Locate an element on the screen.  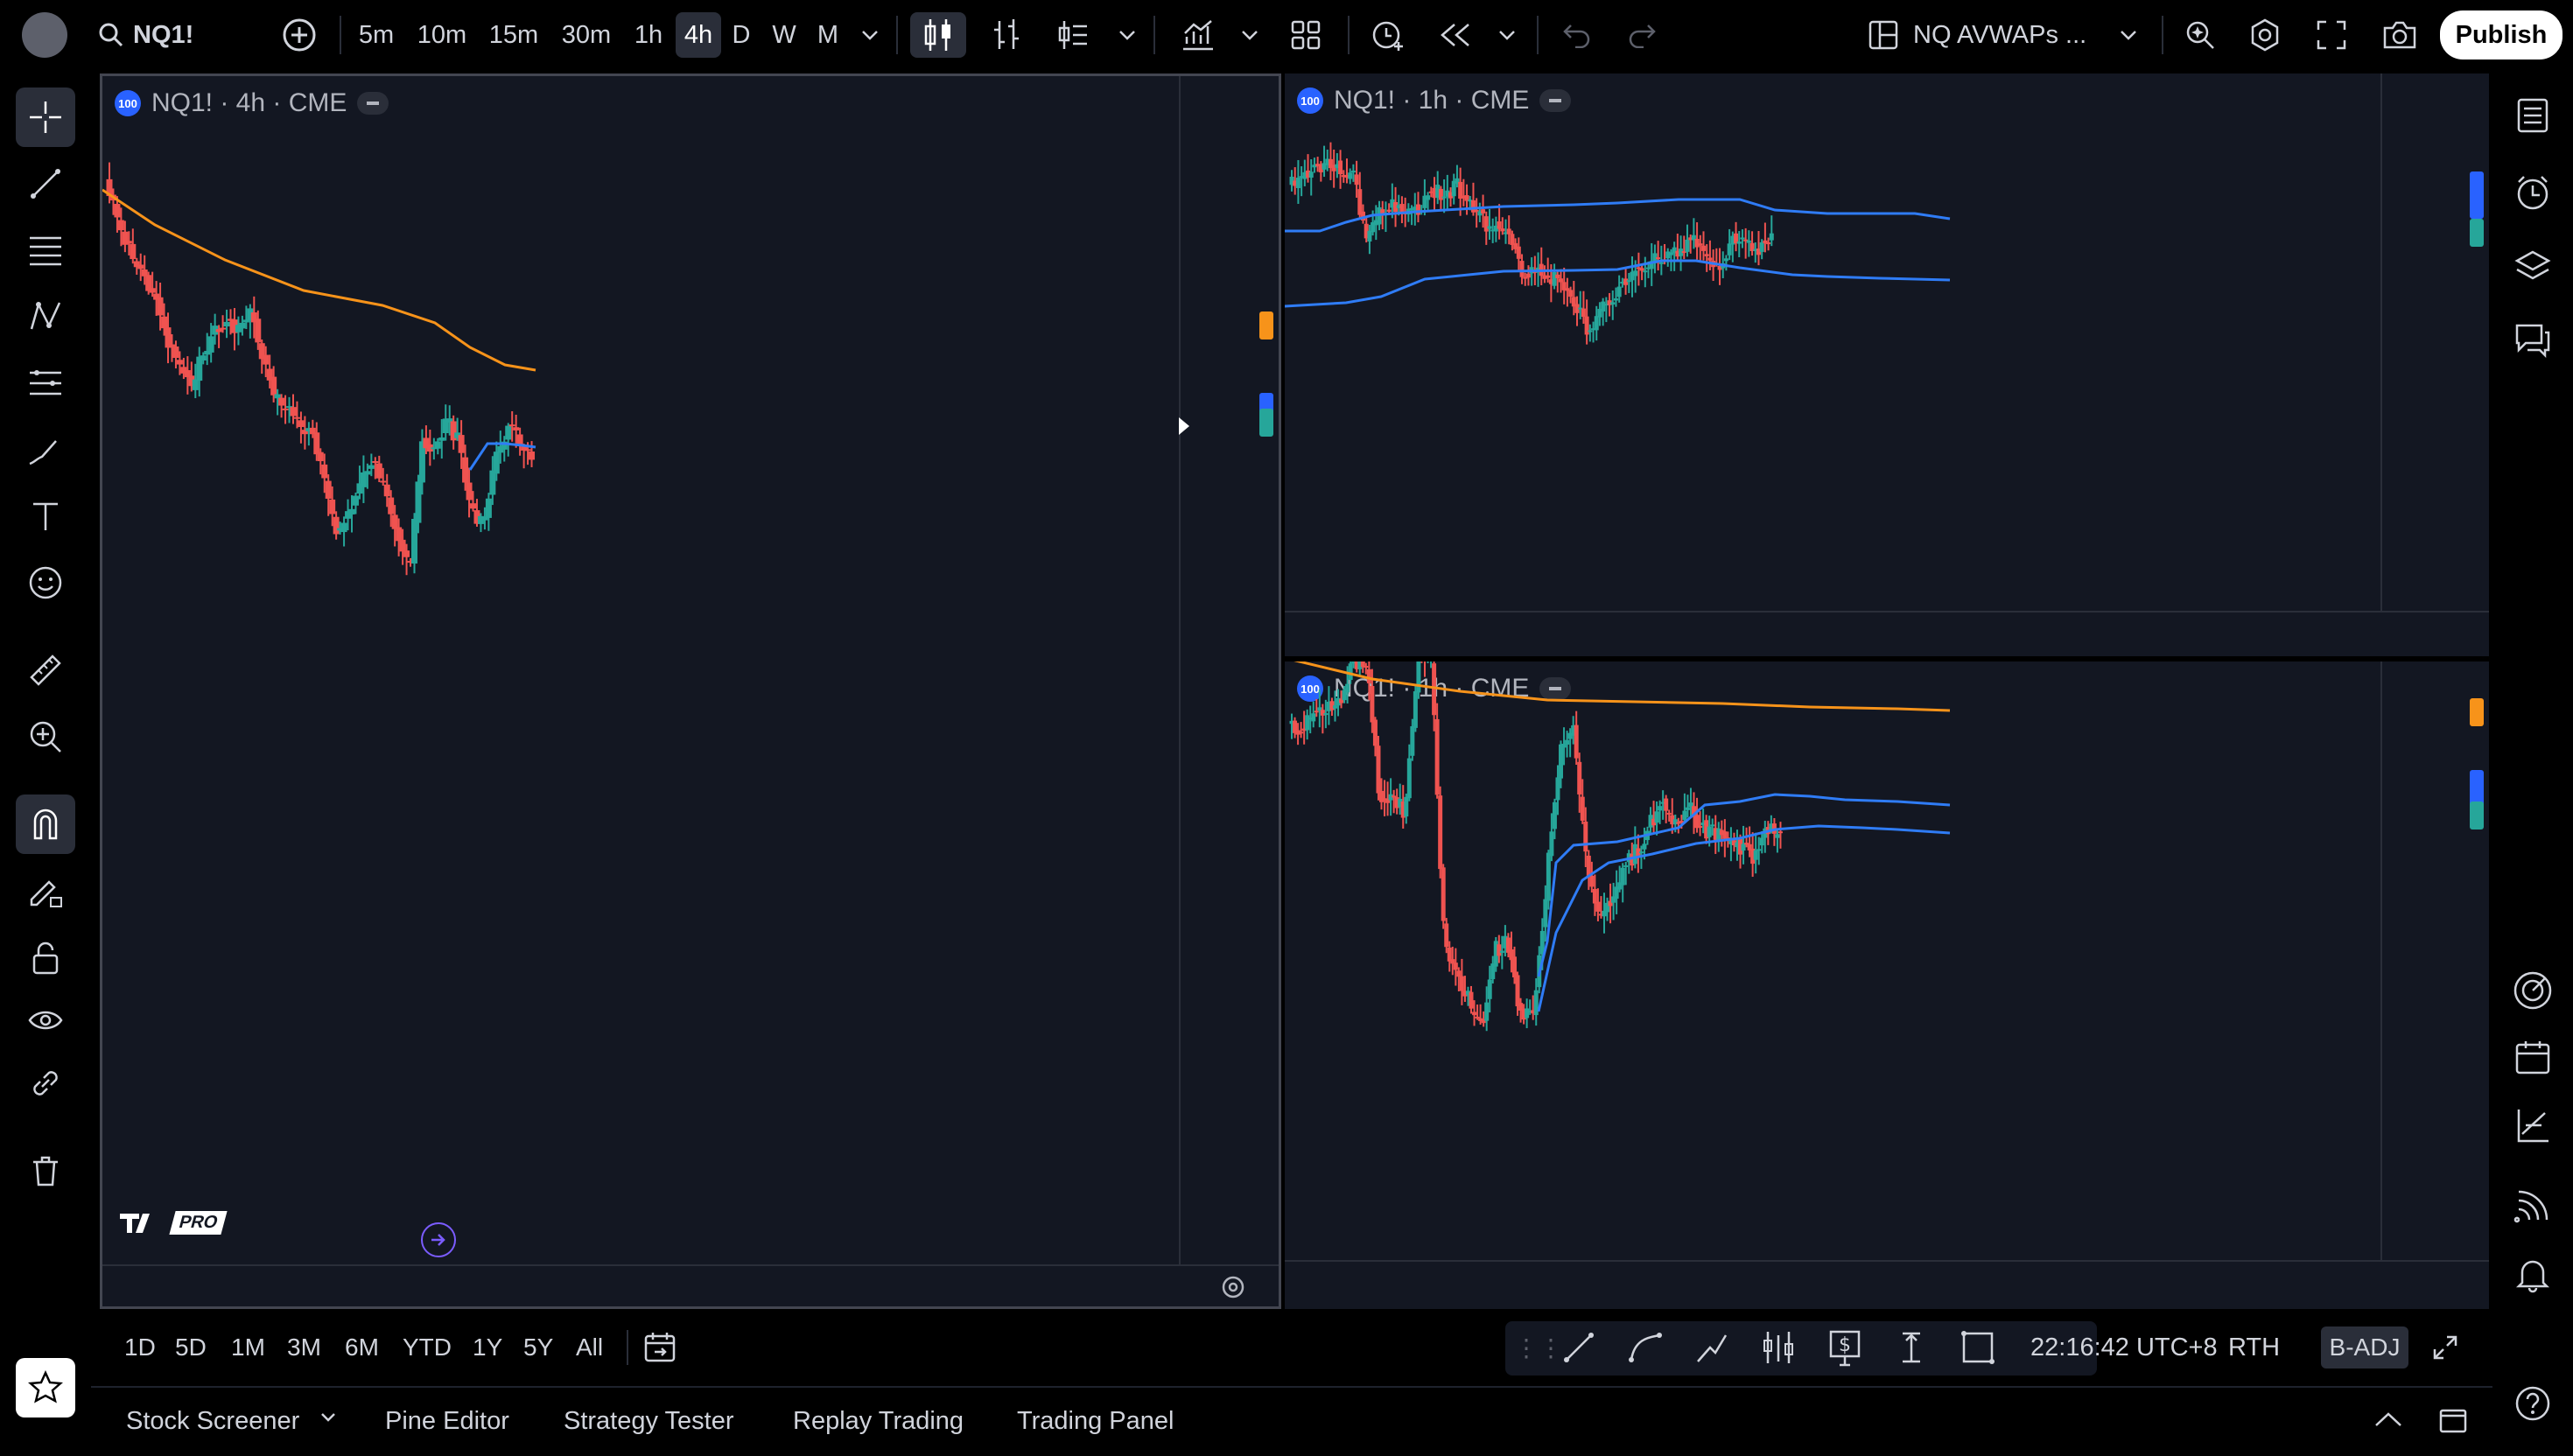
range-5d: 5D is located at coordinates (191, 1347).